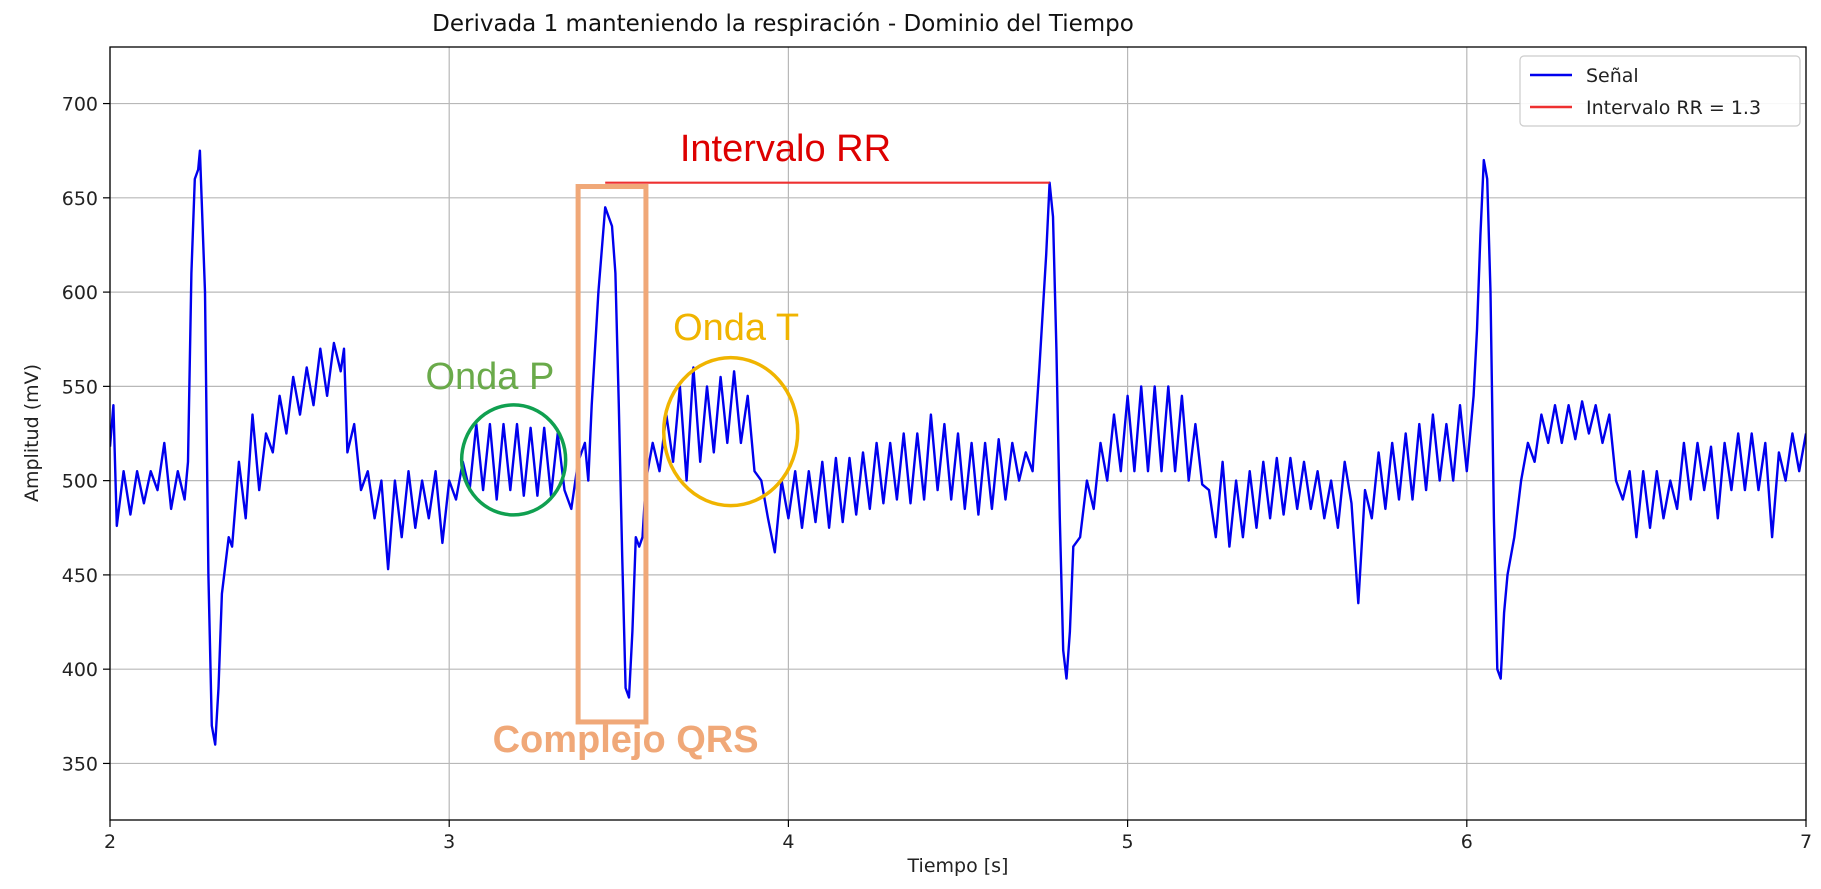 The image size is (1821, 889). What do you see at coordinates (110, 842) in the screenshot?
I see `x-tick-label: 2` at bounding box center [110, 842].